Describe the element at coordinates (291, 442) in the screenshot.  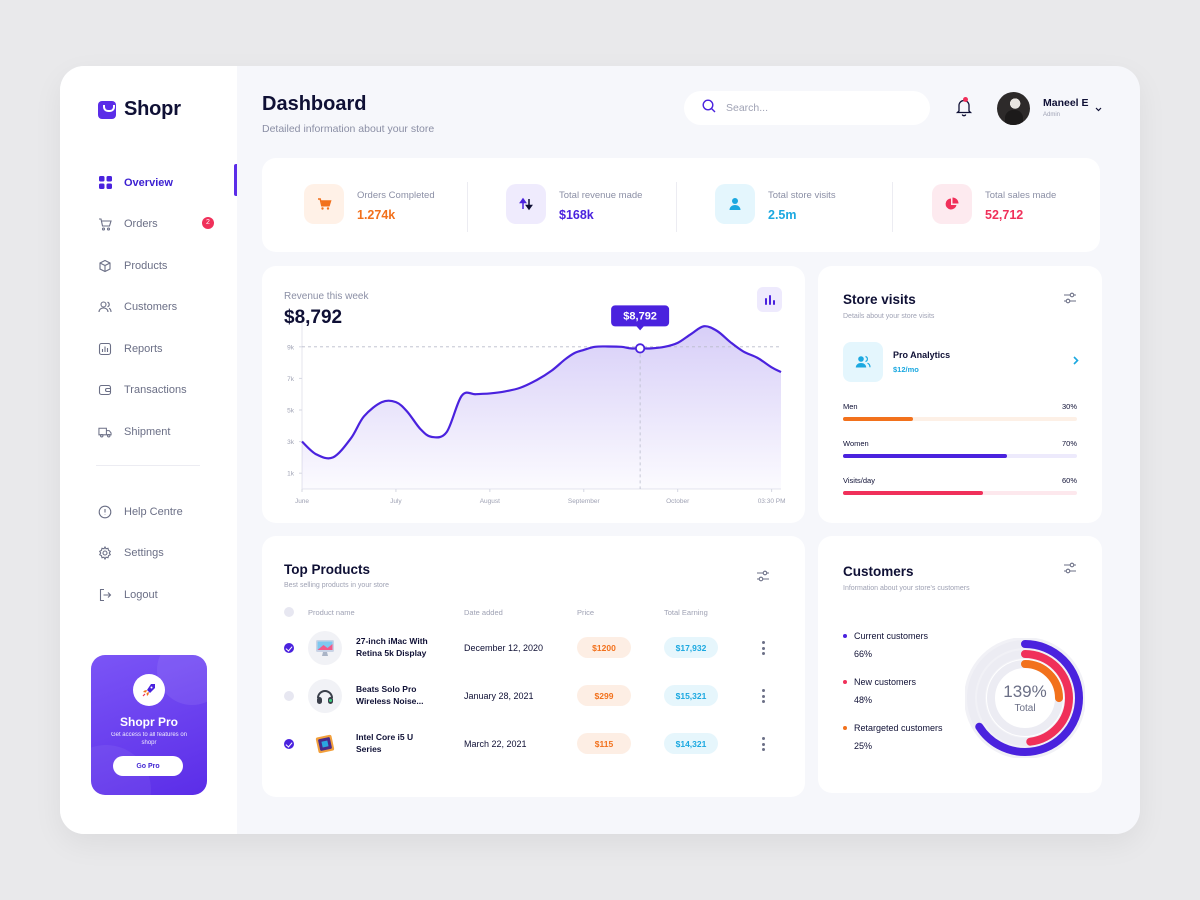
I see `y-tick-label: 3k` at that location.